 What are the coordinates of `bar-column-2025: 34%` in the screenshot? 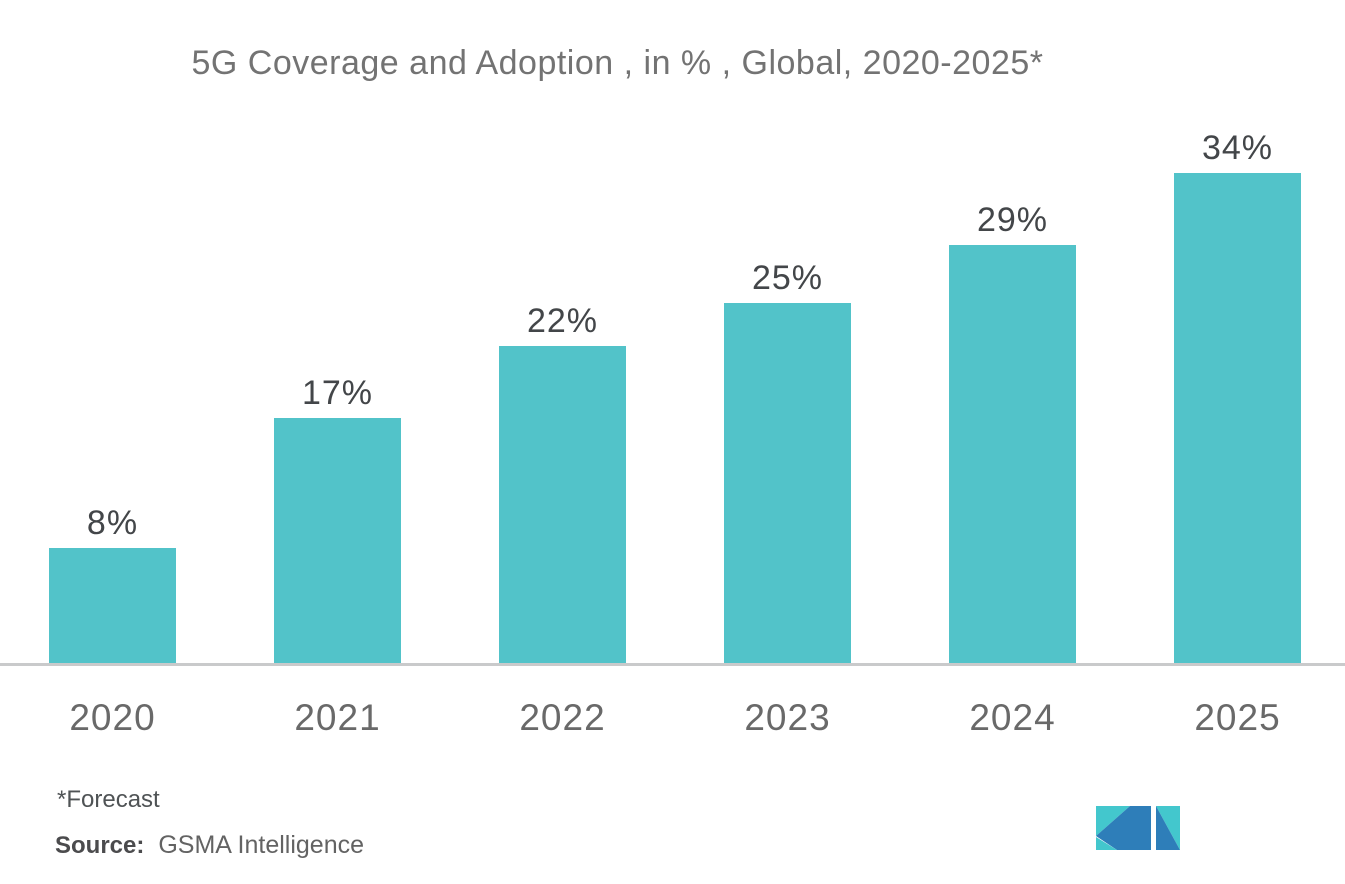 It's located at (1235, 331).